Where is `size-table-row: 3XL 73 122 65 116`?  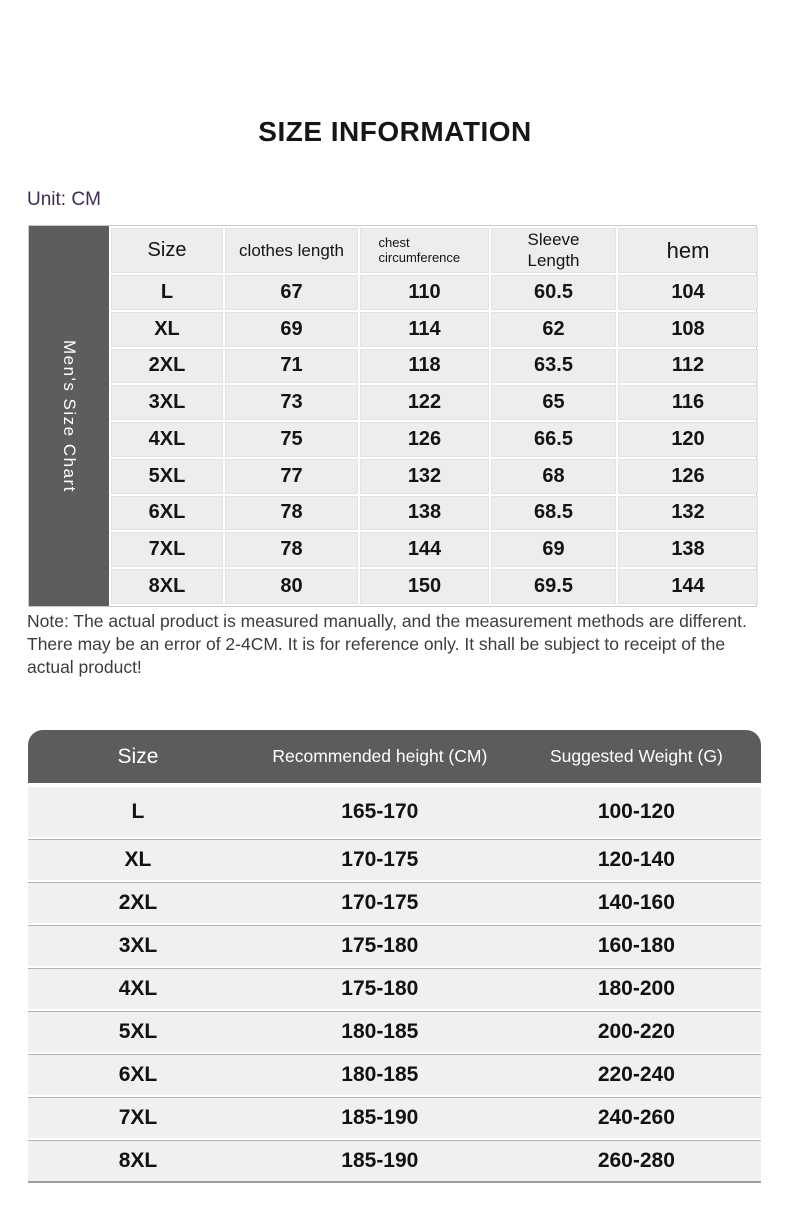 size-table-row: 3XL 73 122 65 116 is located at coordinates (434, 403).